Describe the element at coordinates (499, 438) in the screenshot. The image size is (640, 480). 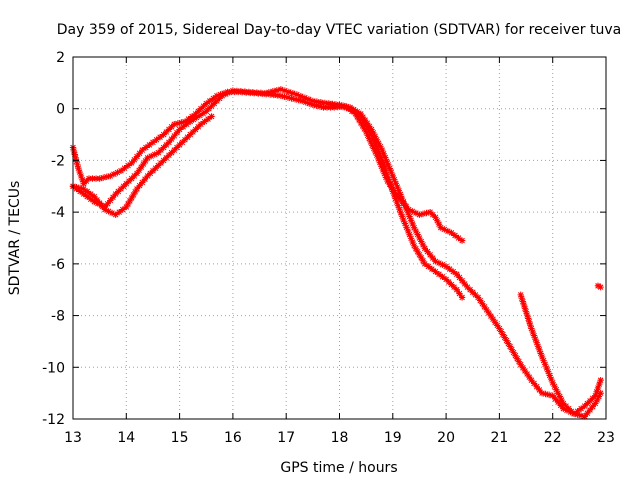
I see `x-tick-label: 21` at that location.